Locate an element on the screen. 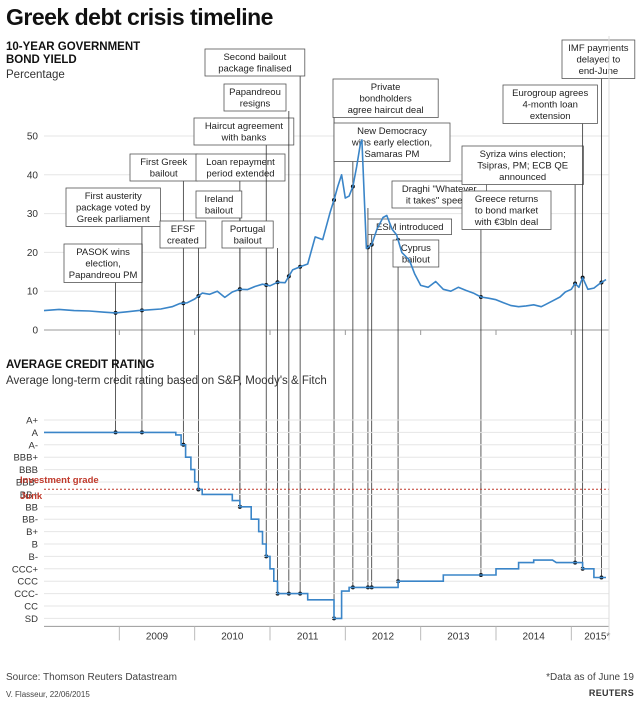 This screenshot has height=702, width=640. rating-y-tick-label: BB is located at coordinates (31, 507).